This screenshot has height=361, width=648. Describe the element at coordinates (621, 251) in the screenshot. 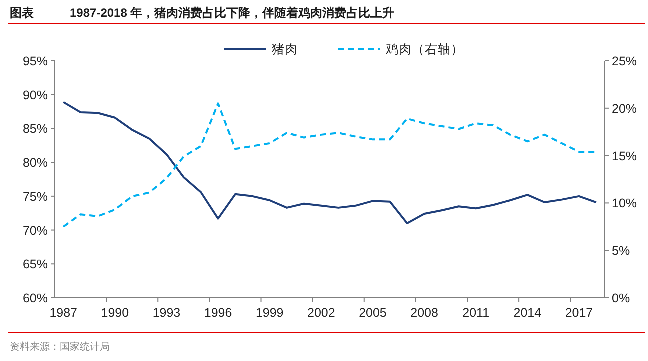

I see `y2-tick-label: 5%` at that location.